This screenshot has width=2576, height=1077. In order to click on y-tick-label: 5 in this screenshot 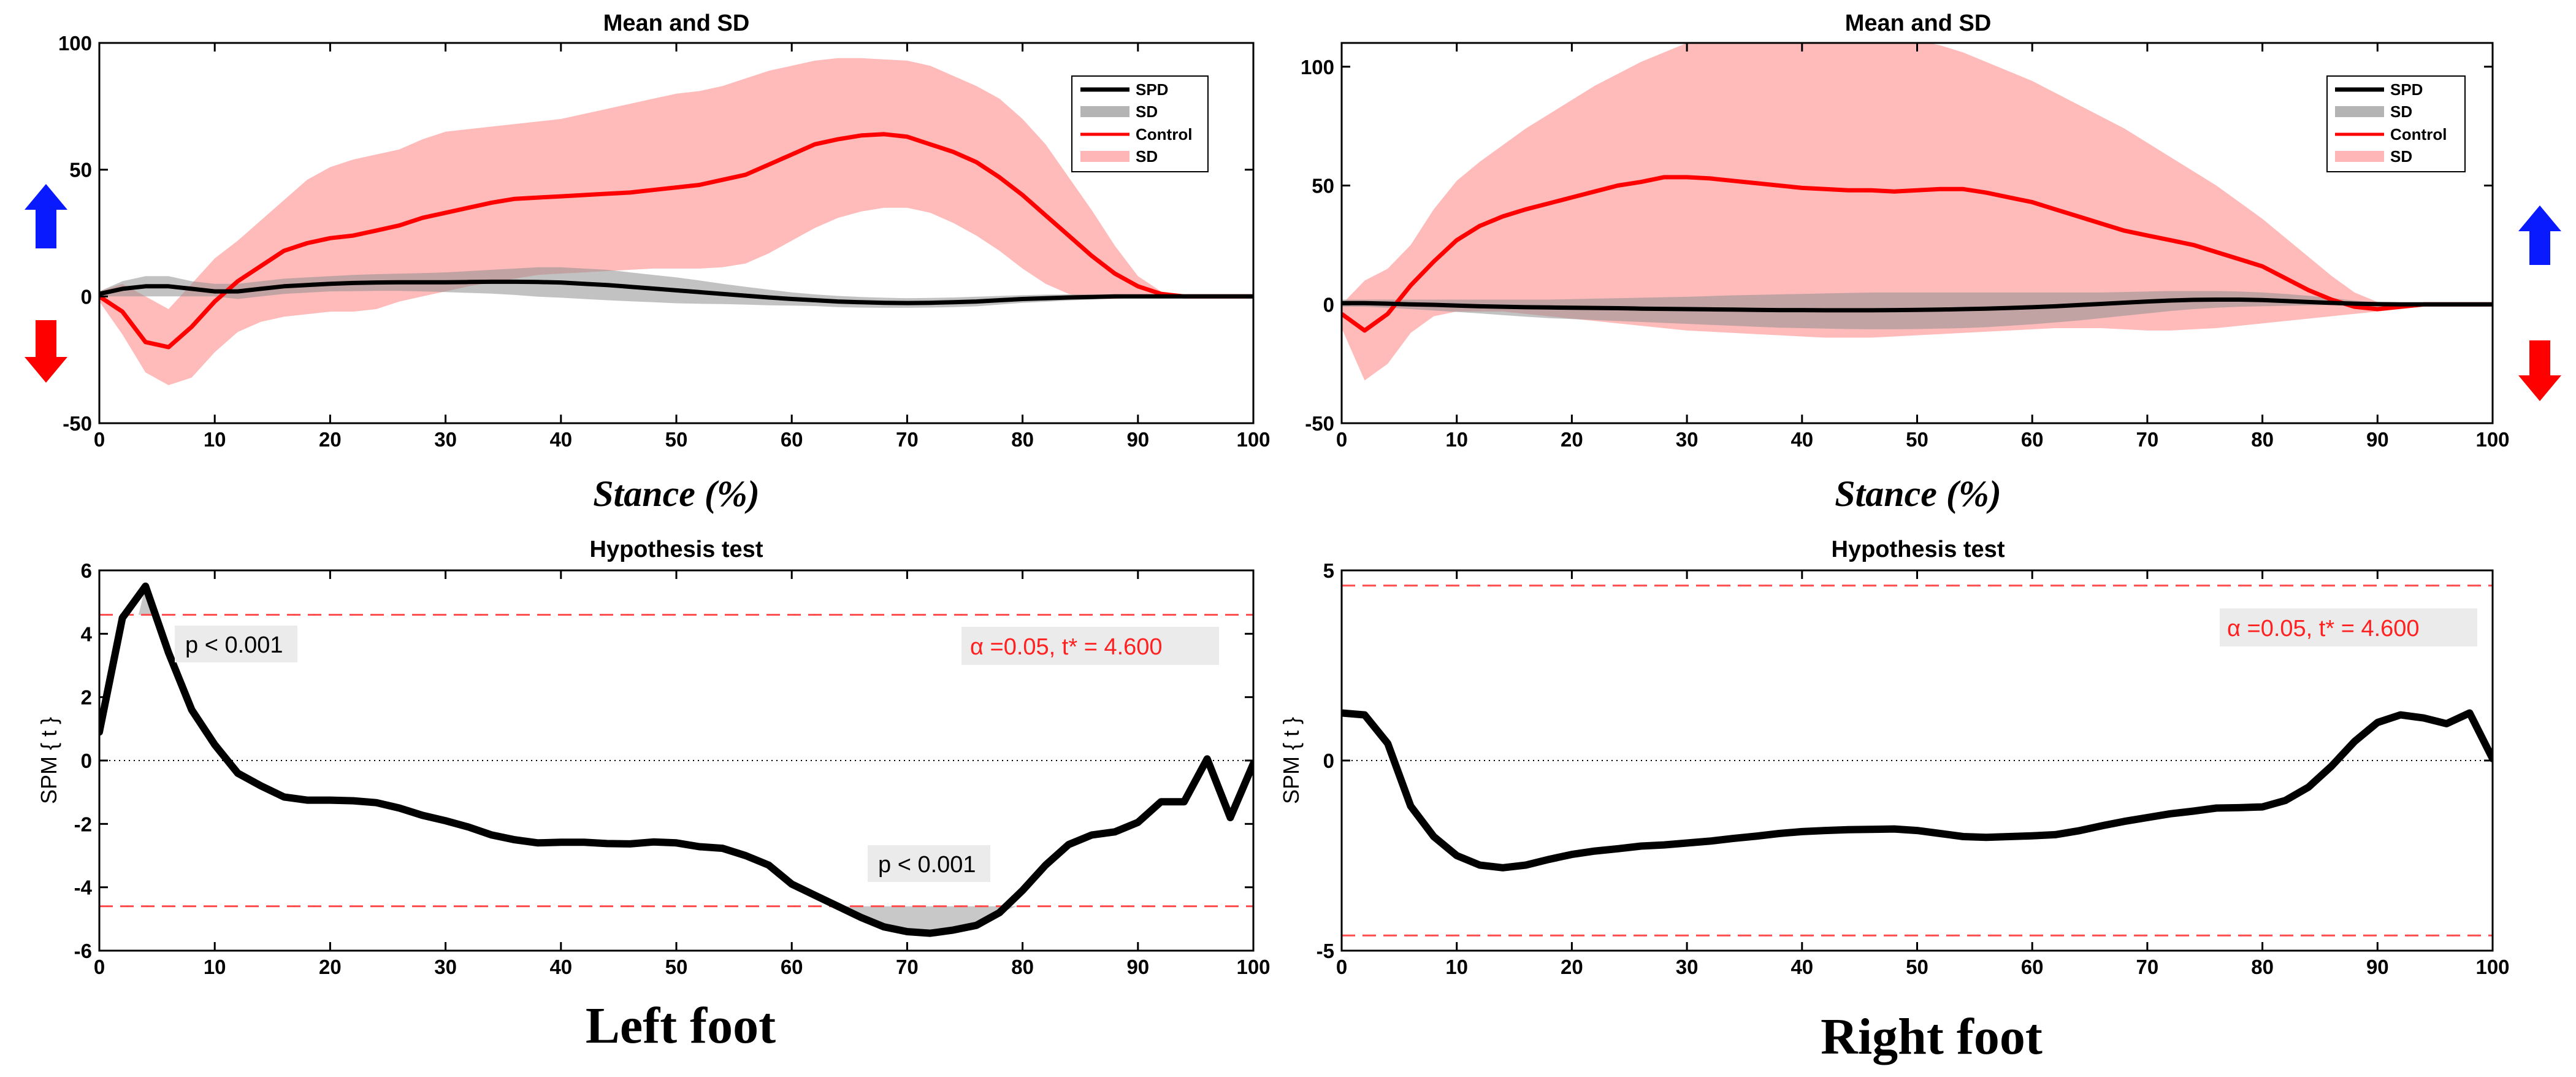, I will do `click(1328, 570)`.